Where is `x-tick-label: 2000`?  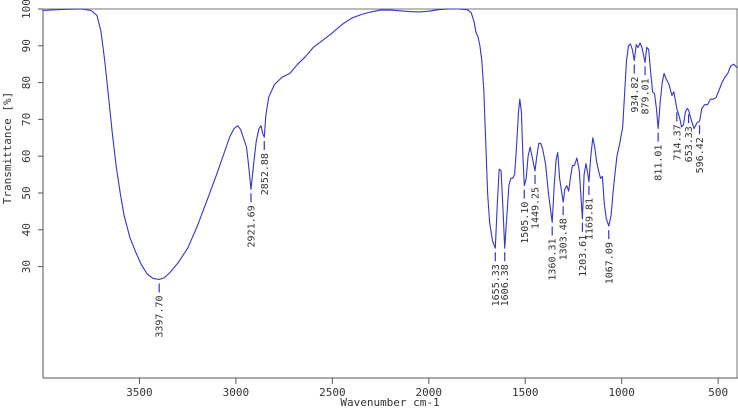 x-tick-label: 2000 is located at coordinates (429, 392).